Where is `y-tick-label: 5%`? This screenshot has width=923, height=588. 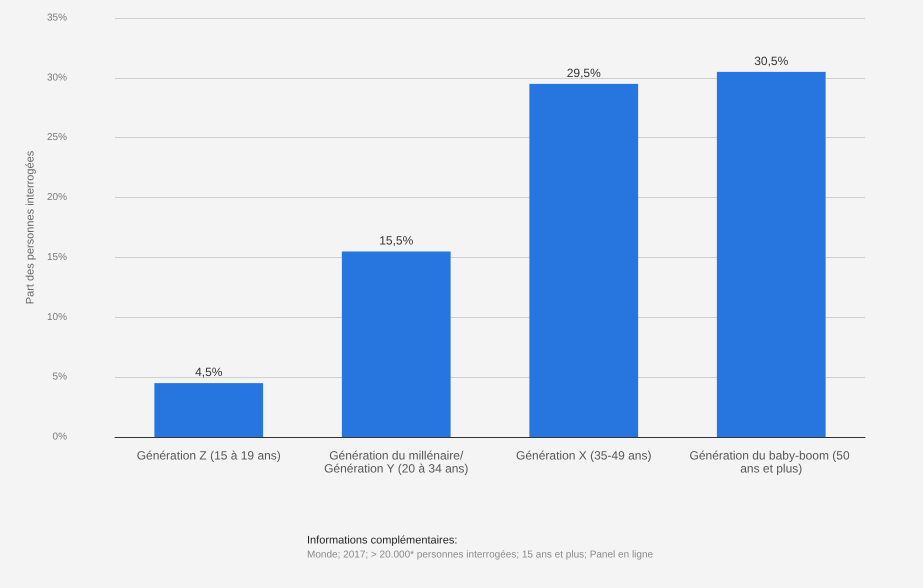
y-tick-label: 5% is located at coordinates (60, 377).